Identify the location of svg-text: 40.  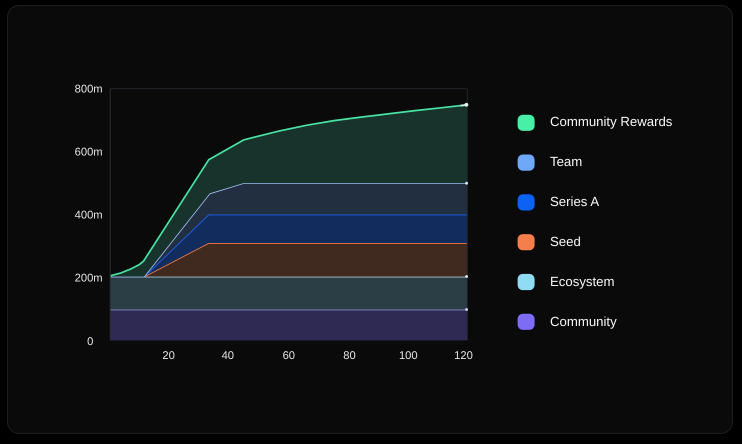
(228, 356).